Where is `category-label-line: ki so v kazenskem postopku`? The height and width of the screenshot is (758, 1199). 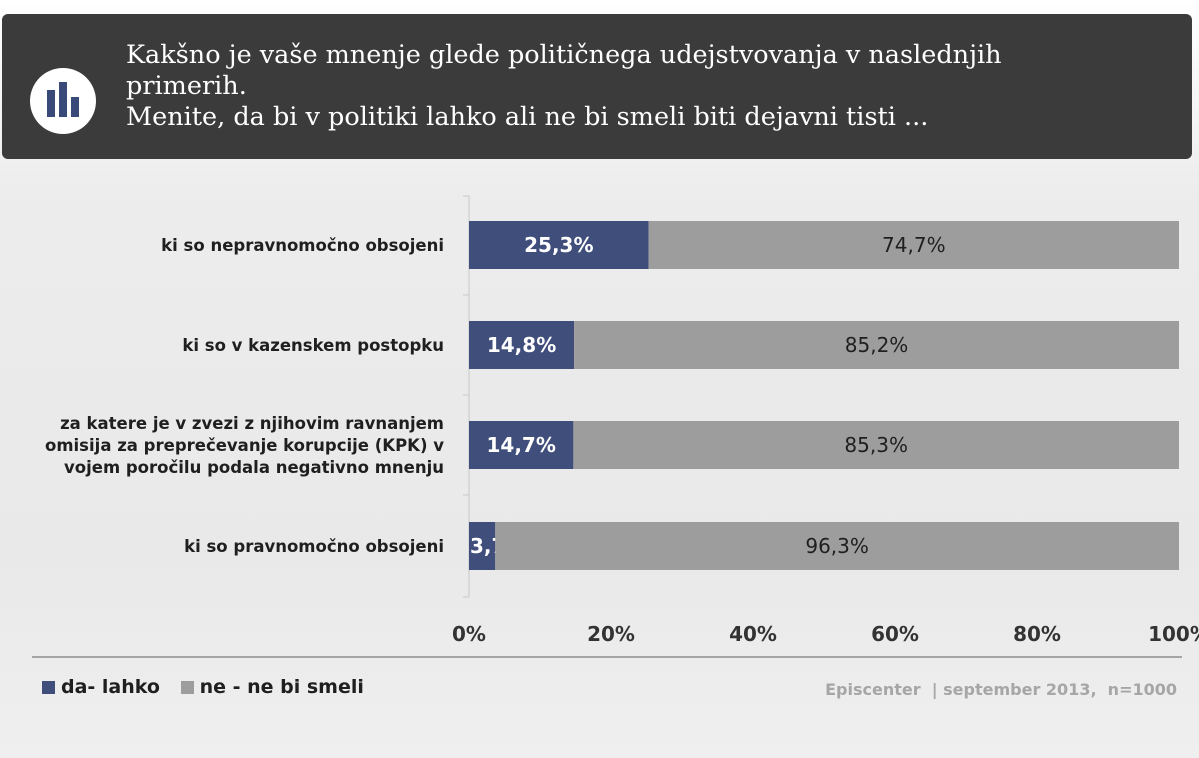
category-label-line: ki so v kazenskem postopku is located at coordinates (313, 345).